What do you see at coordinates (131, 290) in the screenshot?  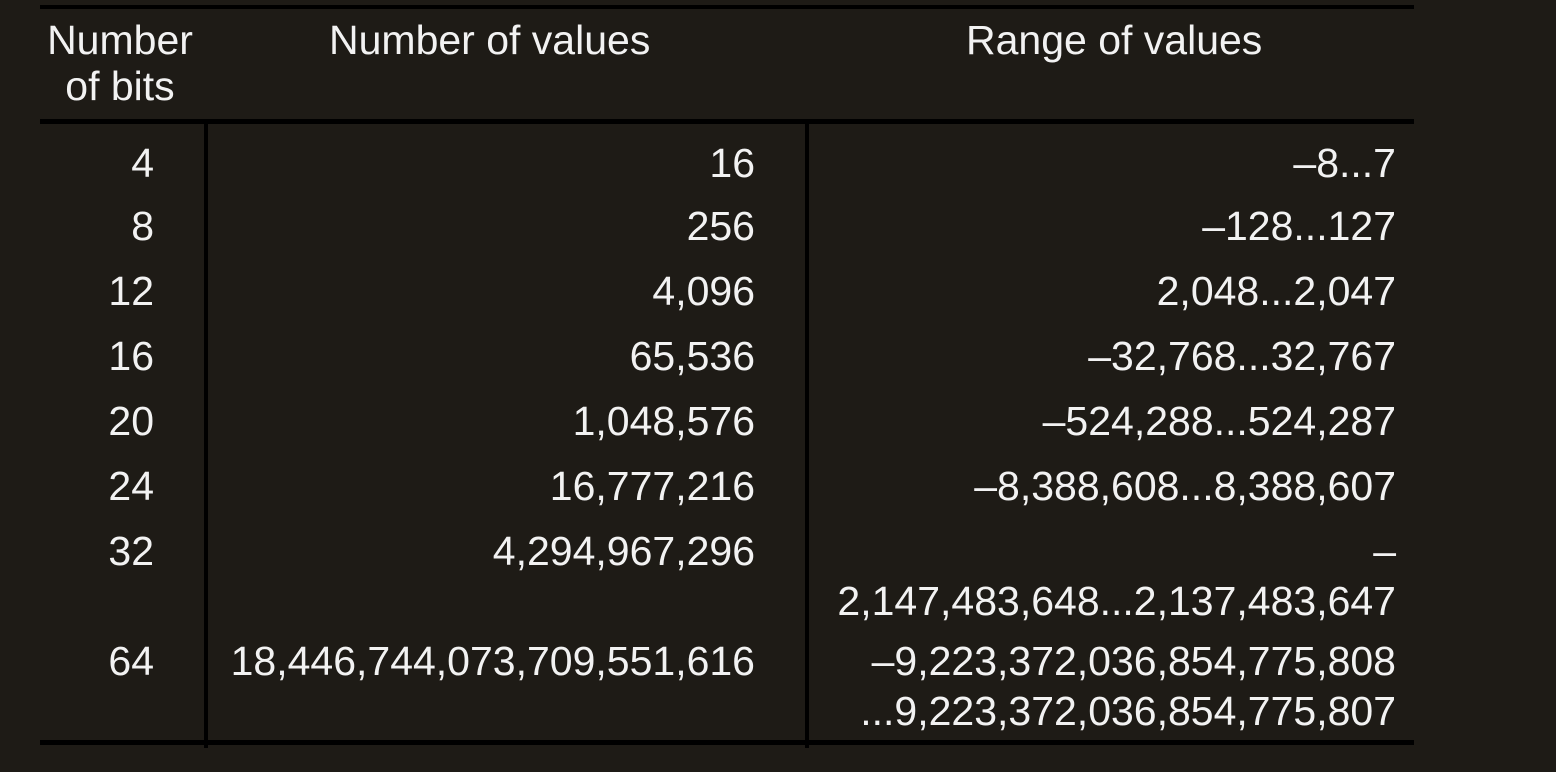 I see `cell-number-of-bits: 12` at bounding box center [131, 290].